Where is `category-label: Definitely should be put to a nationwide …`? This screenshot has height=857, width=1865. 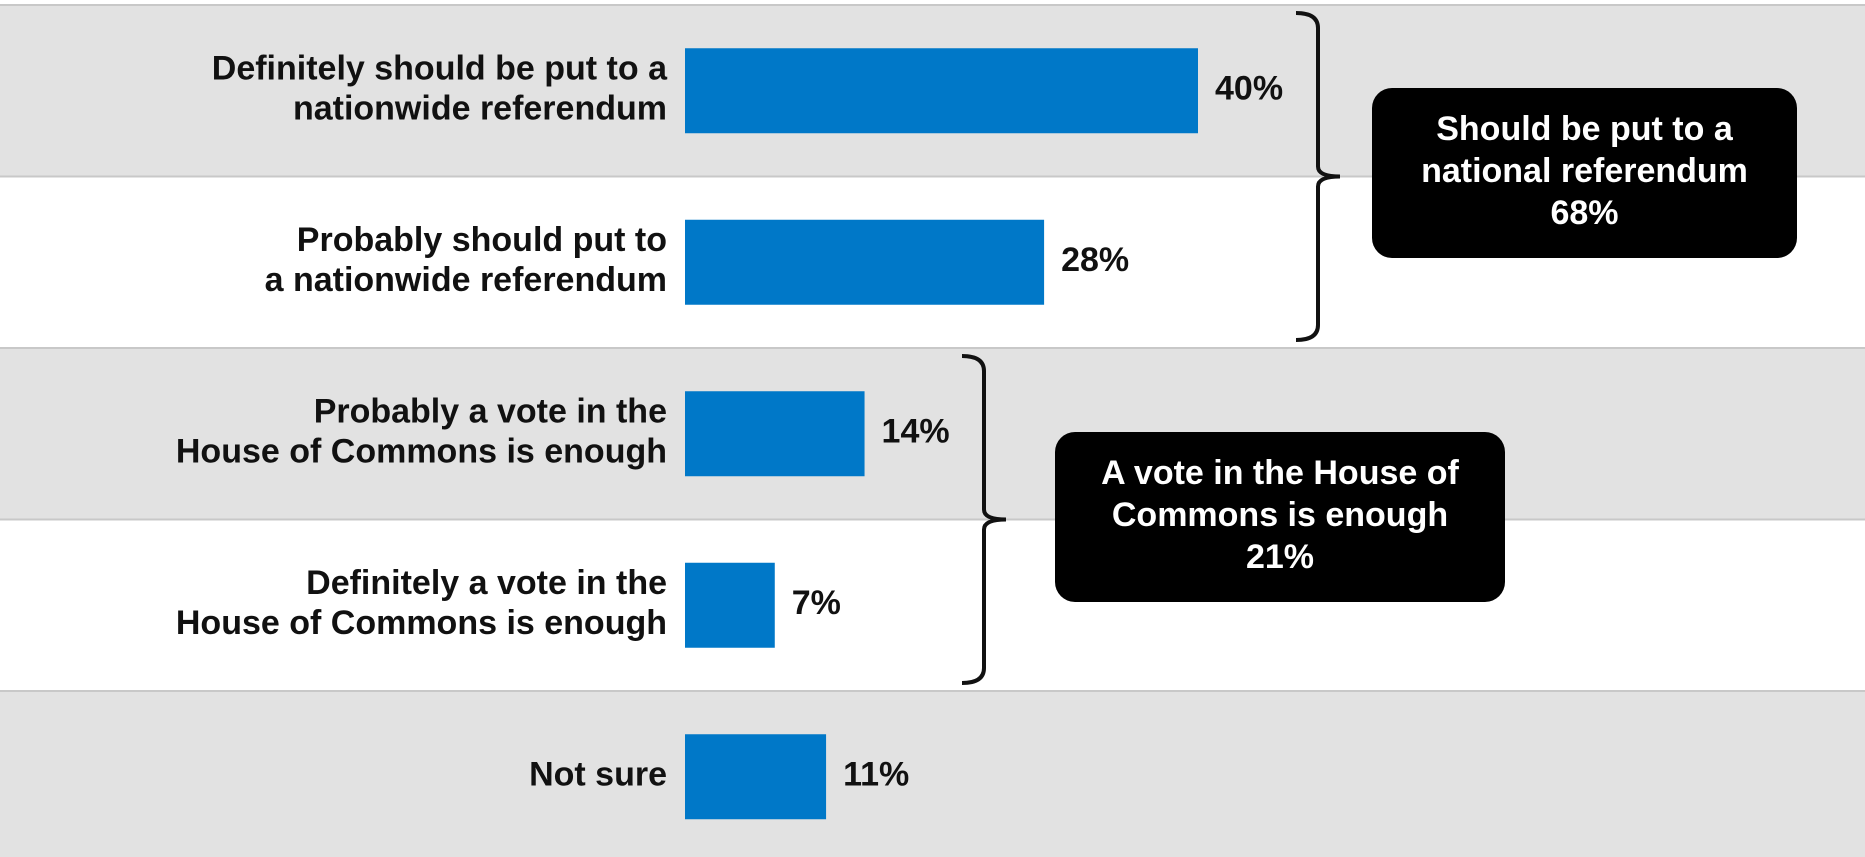
category-label: Definitely should be put to a nationwide … is located at coordinates (440, 89).